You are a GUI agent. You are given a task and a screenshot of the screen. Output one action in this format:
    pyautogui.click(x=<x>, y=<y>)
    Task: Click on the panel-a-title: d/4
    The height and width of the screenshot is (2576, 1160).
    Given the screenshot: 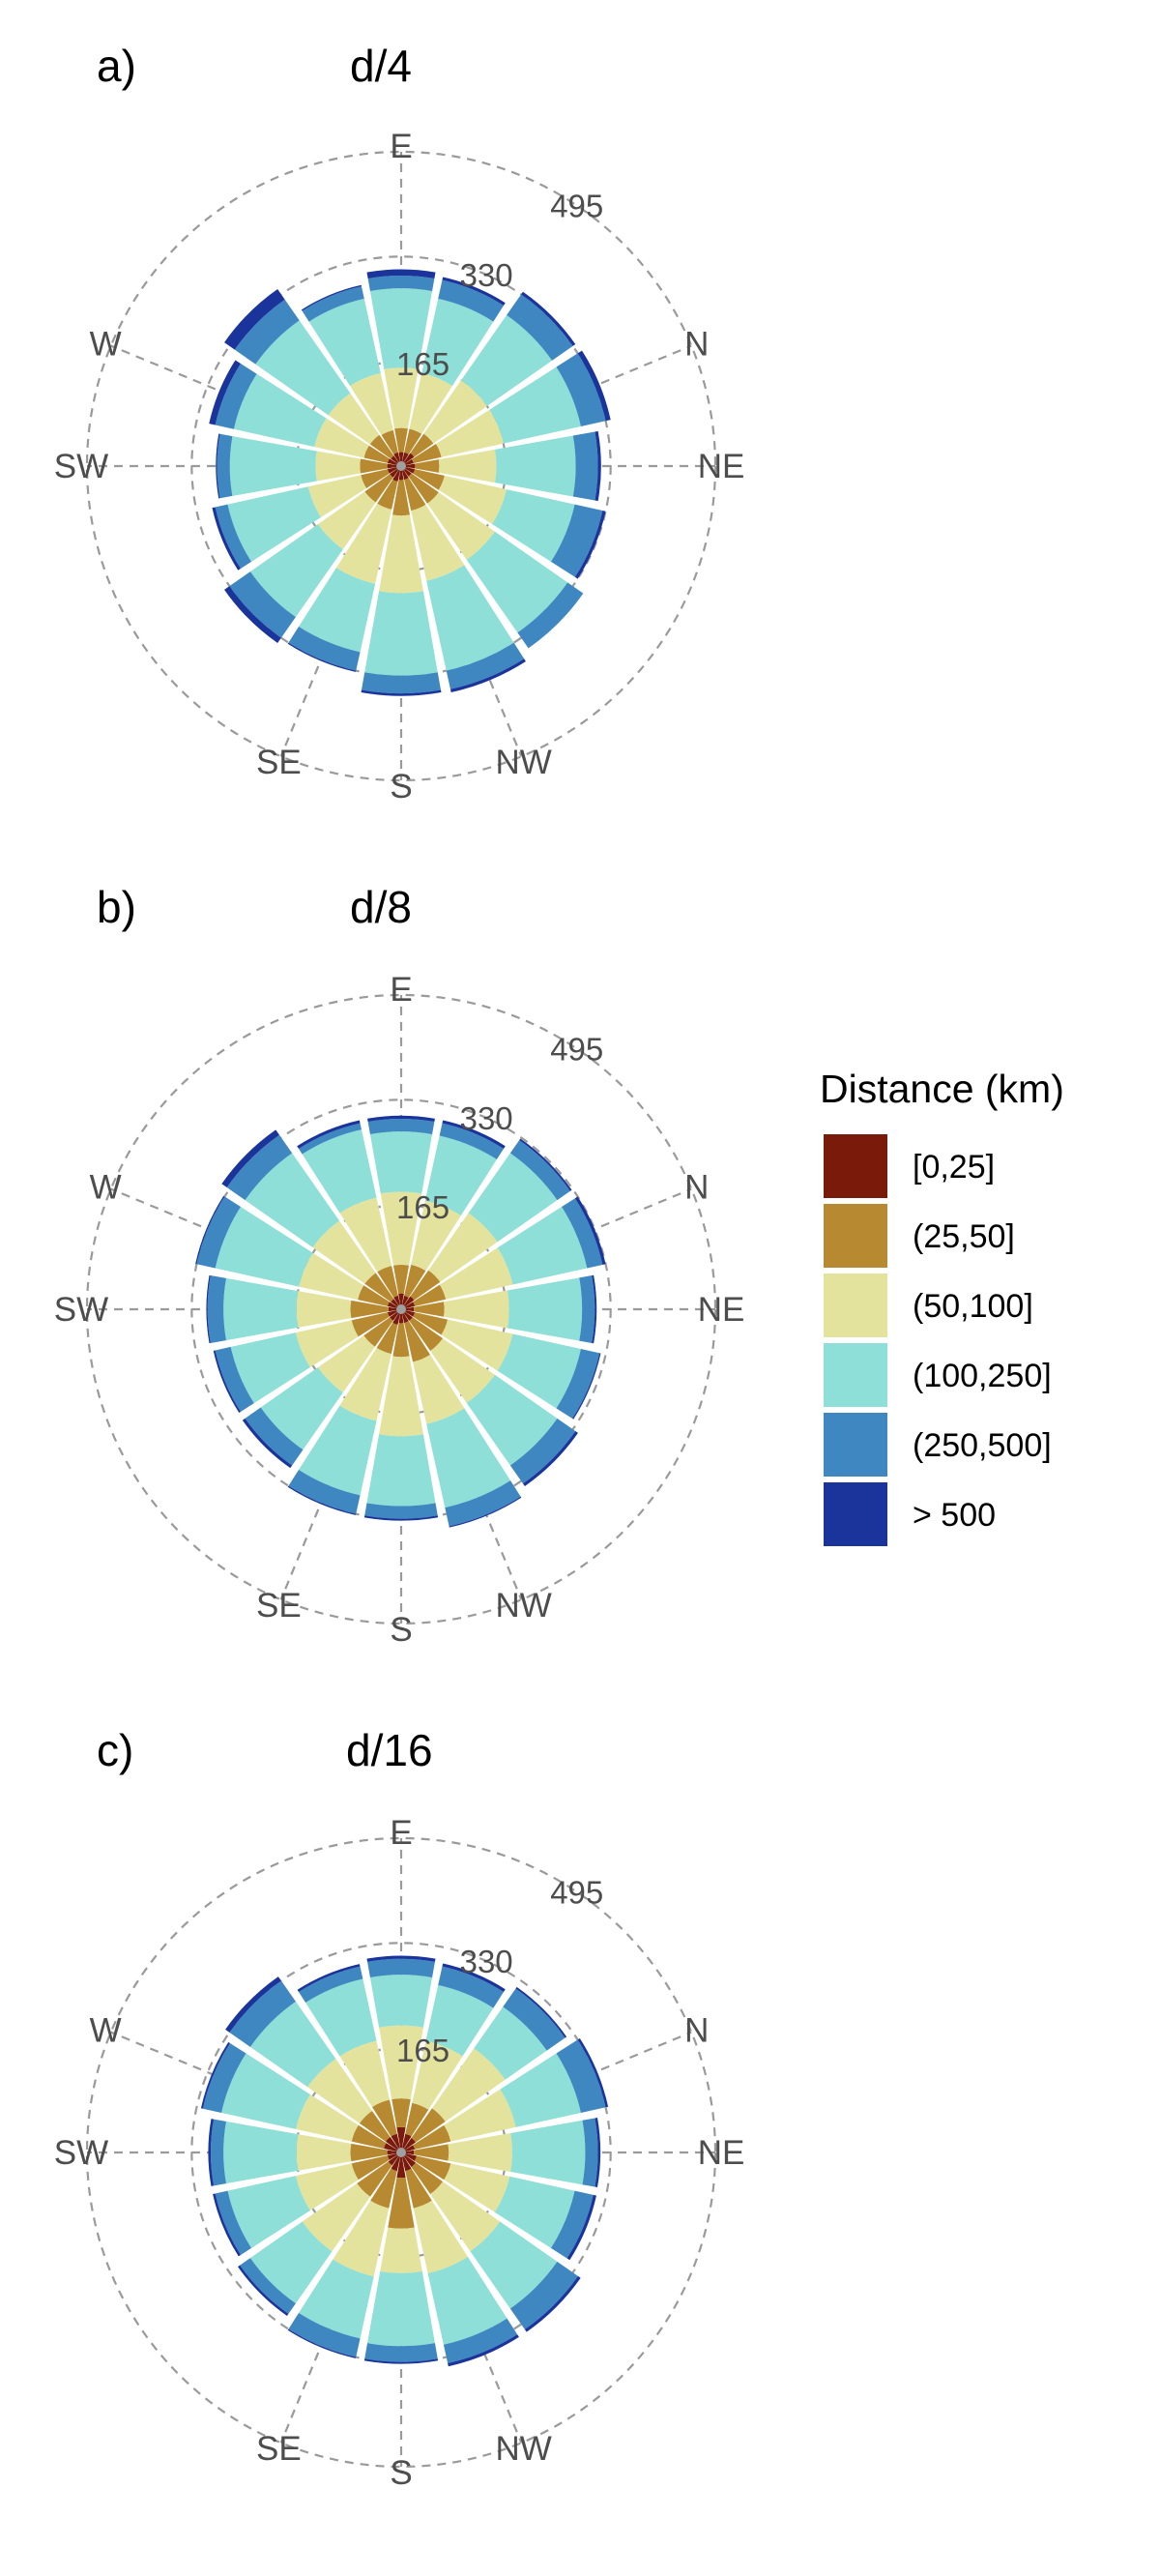 What is the action you would take?
    pyautogui.click(x=381, y=66)
    